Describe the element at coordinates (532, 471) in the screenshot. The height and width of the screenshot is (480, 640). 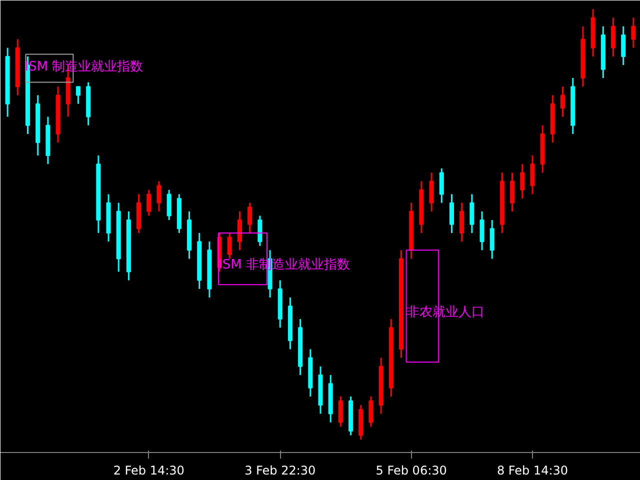
I see `x-tick-label: 8 Feb 14:30` at that location.